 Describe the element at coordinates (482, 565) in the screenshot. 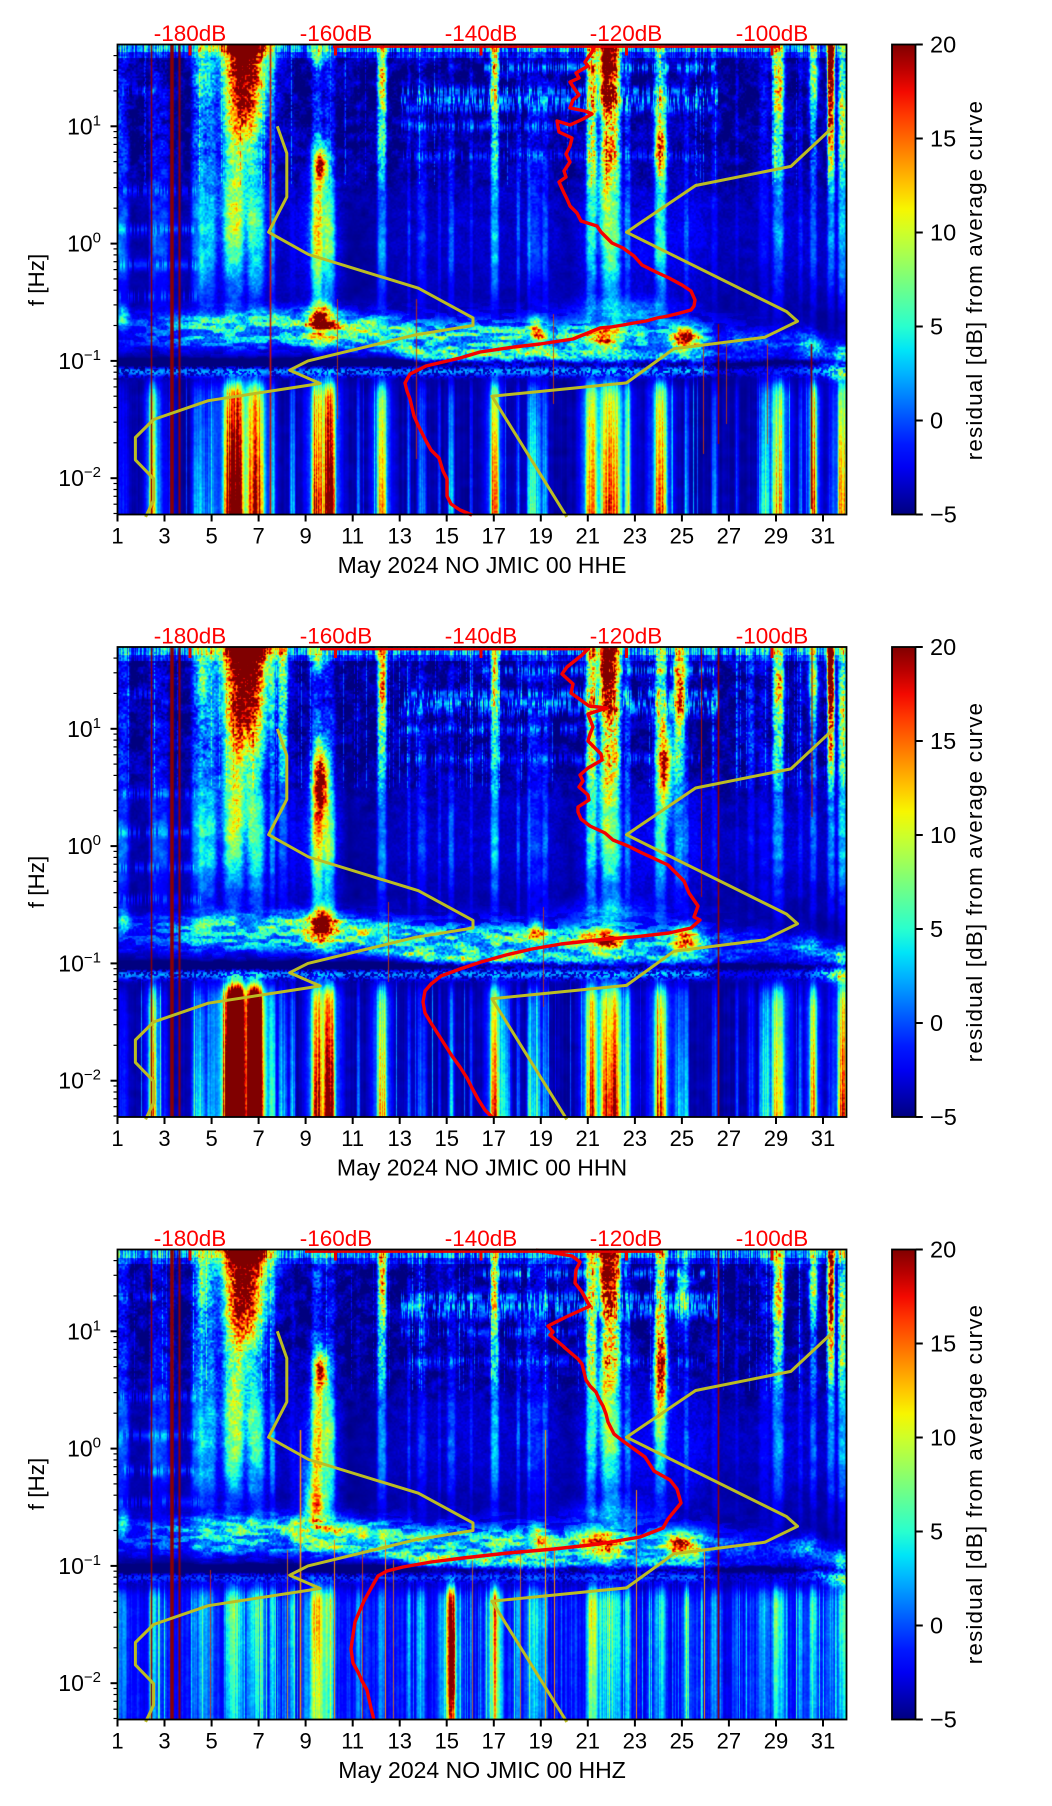

I see `svg-text: May 2024 NO JMIC 00 HHE` at that location.